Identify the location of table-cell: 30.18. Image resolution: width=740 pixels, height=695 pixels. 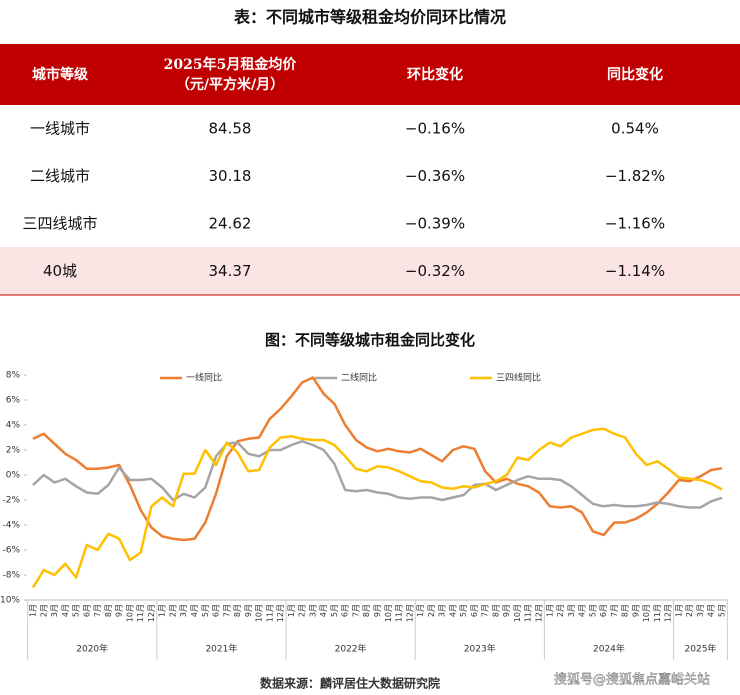
(230, 176).